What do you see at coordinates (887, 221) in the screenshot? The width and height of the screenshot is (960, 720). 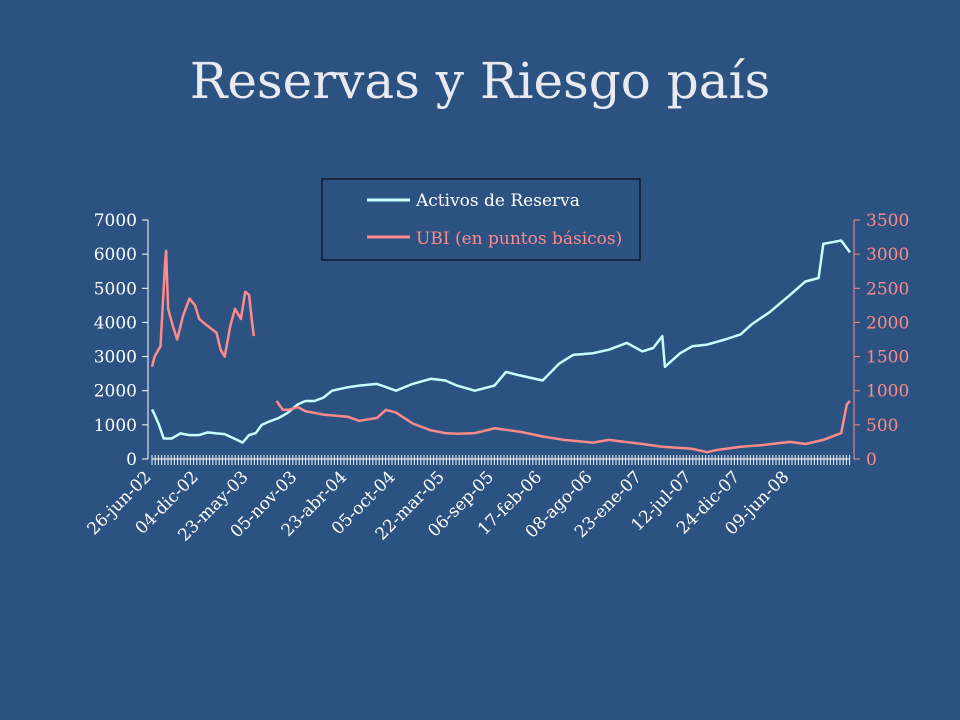 I see `y-right-tick-label: 3500` at bounding box center [887, 221].